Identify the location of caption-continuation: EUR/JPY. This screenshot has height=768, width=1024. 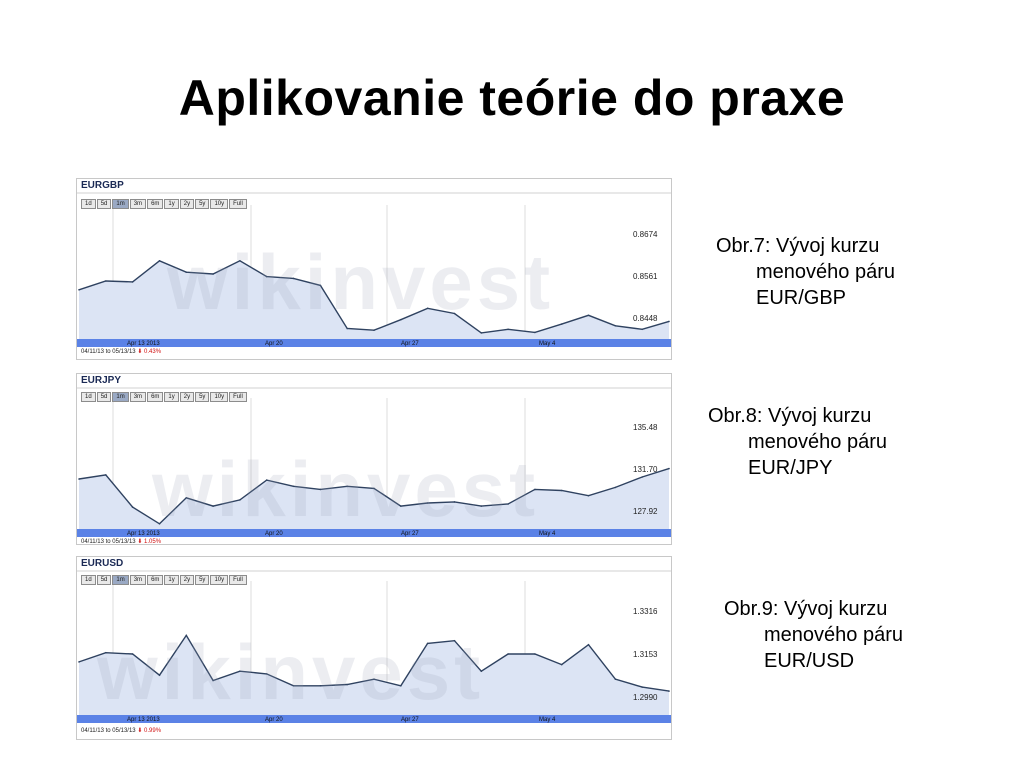
(790, 468).